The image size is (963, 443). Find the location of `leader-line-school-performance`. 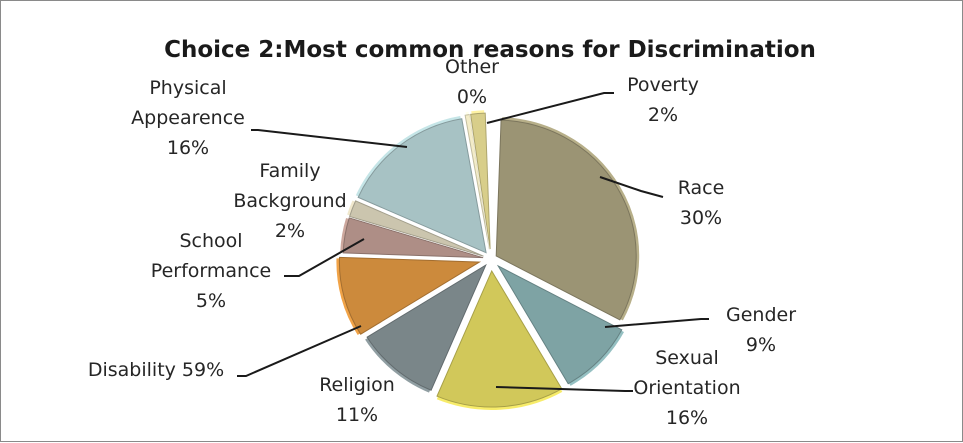

leader-line-school-performance is located at coordinates (324, 257).